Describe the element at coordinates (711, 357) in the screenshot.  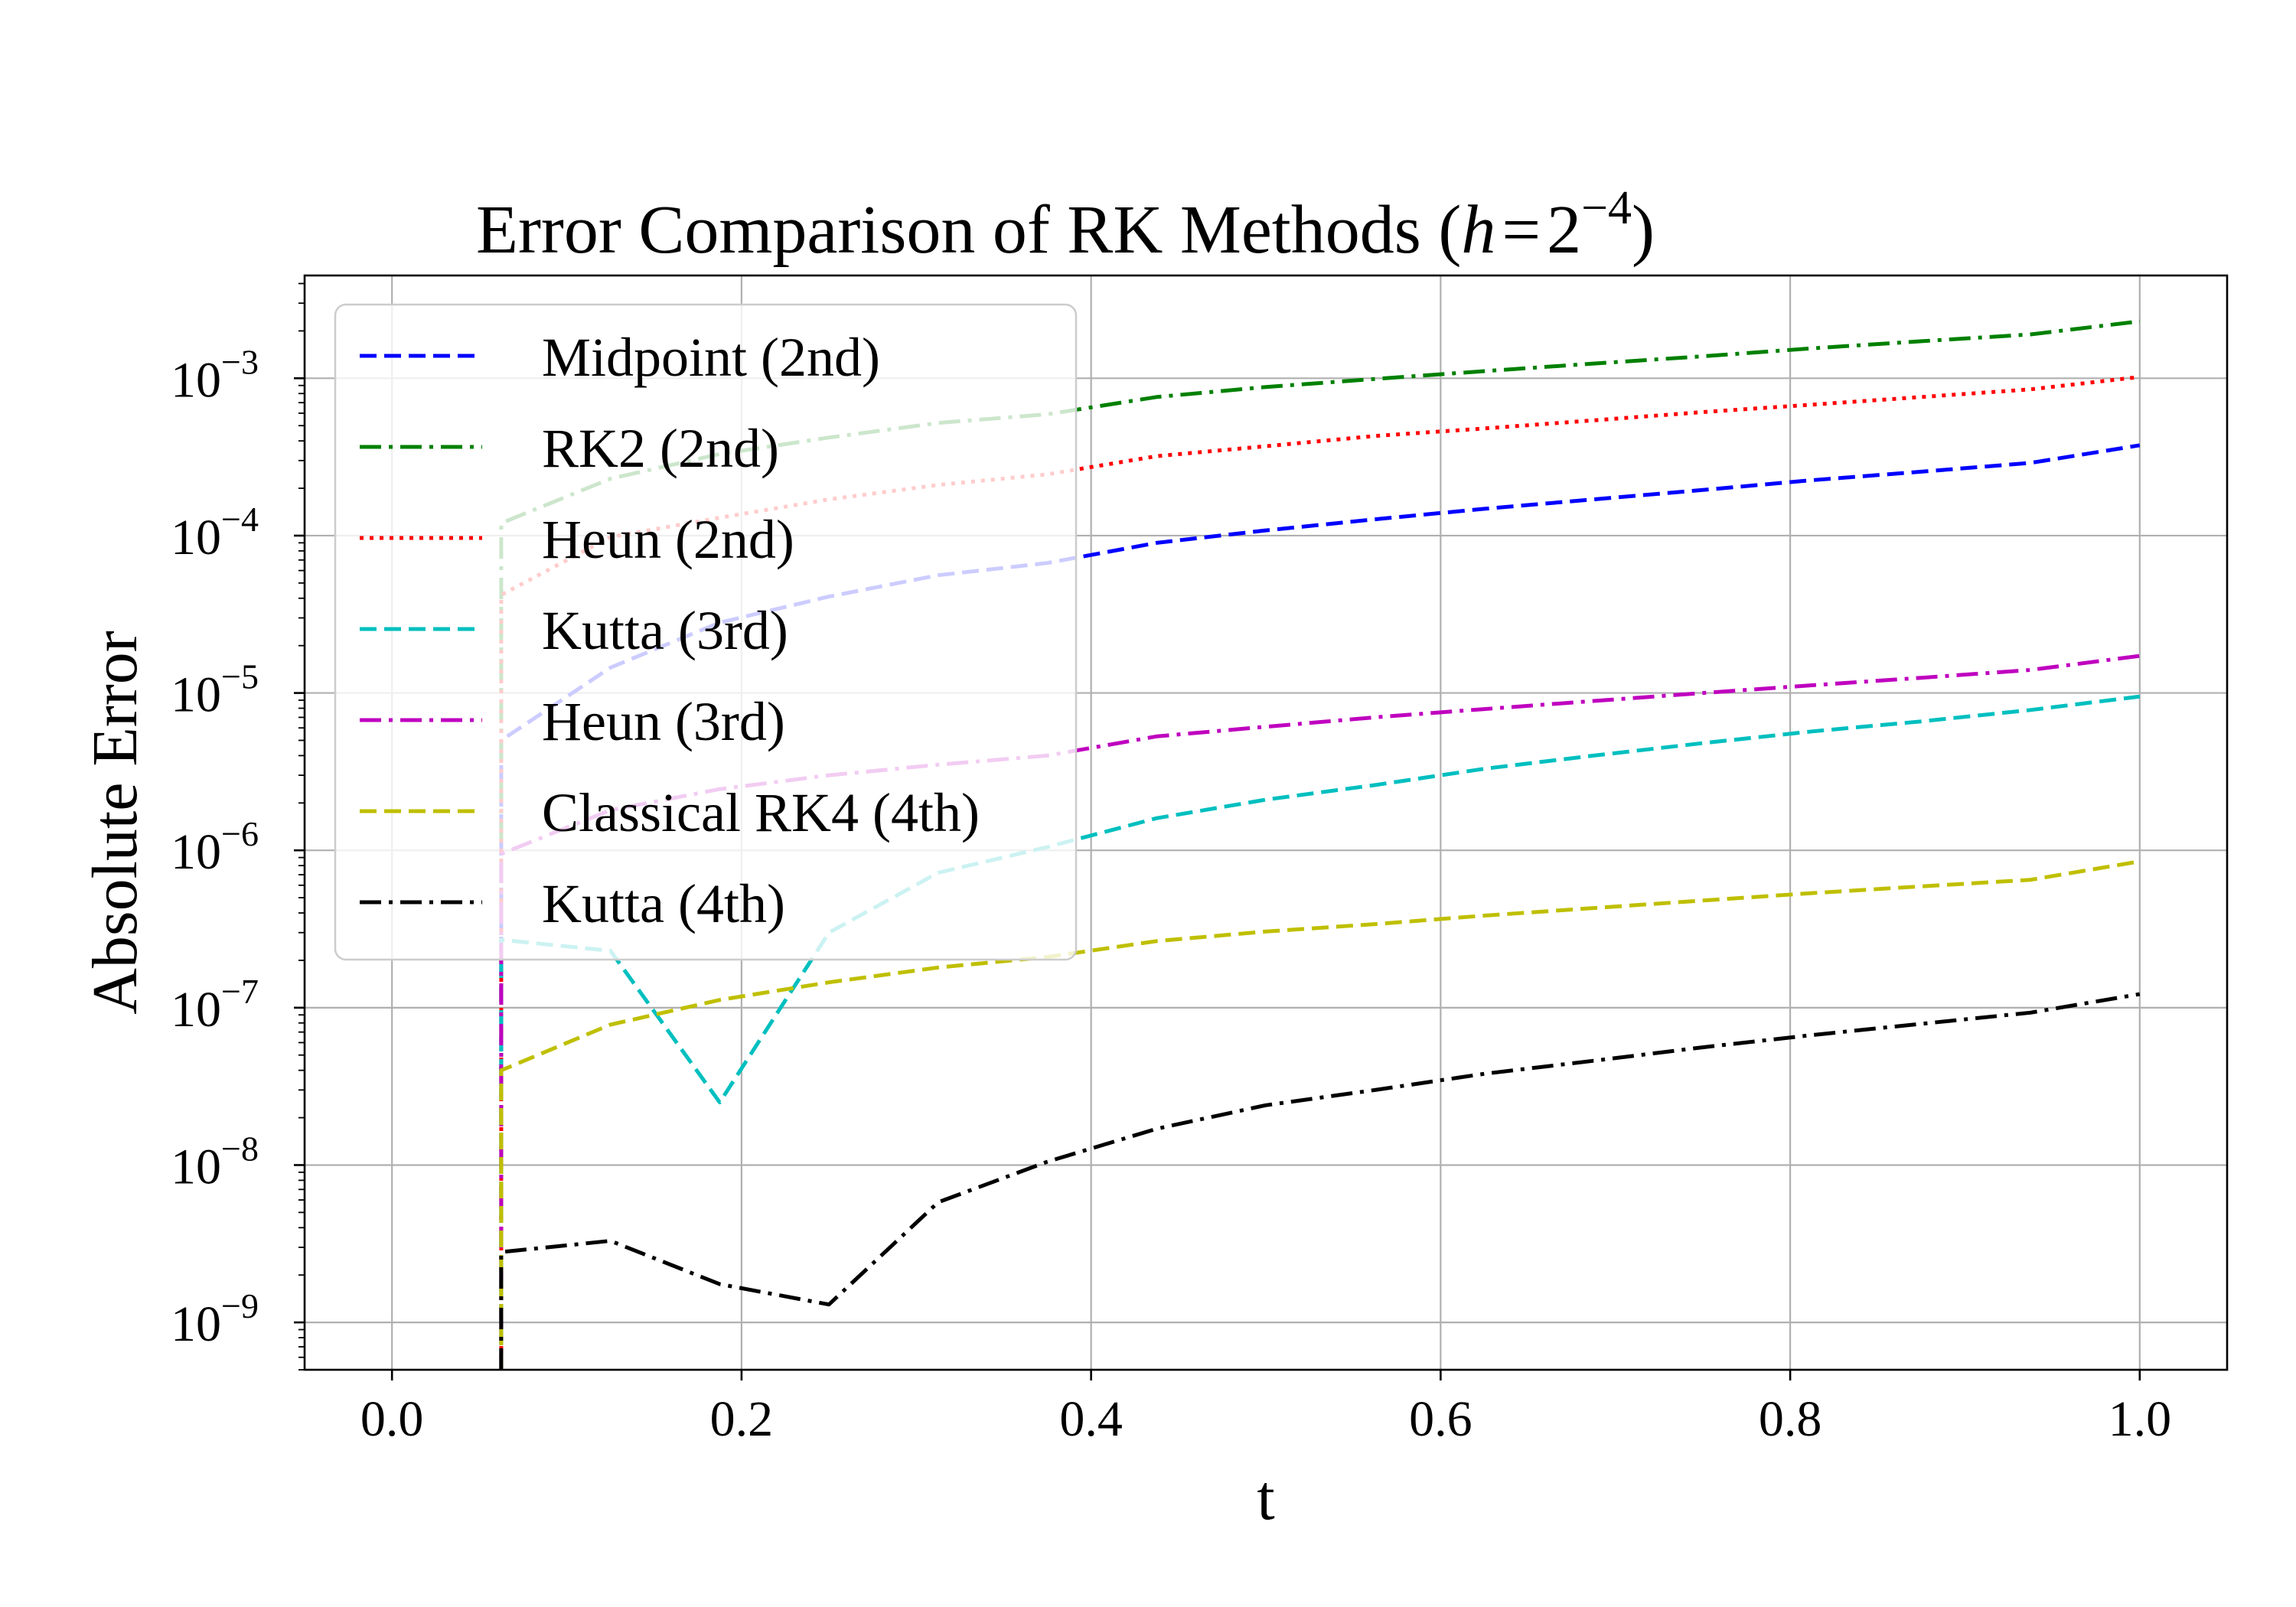
I see `legend-label: Midpoint (2nd)` at that location.